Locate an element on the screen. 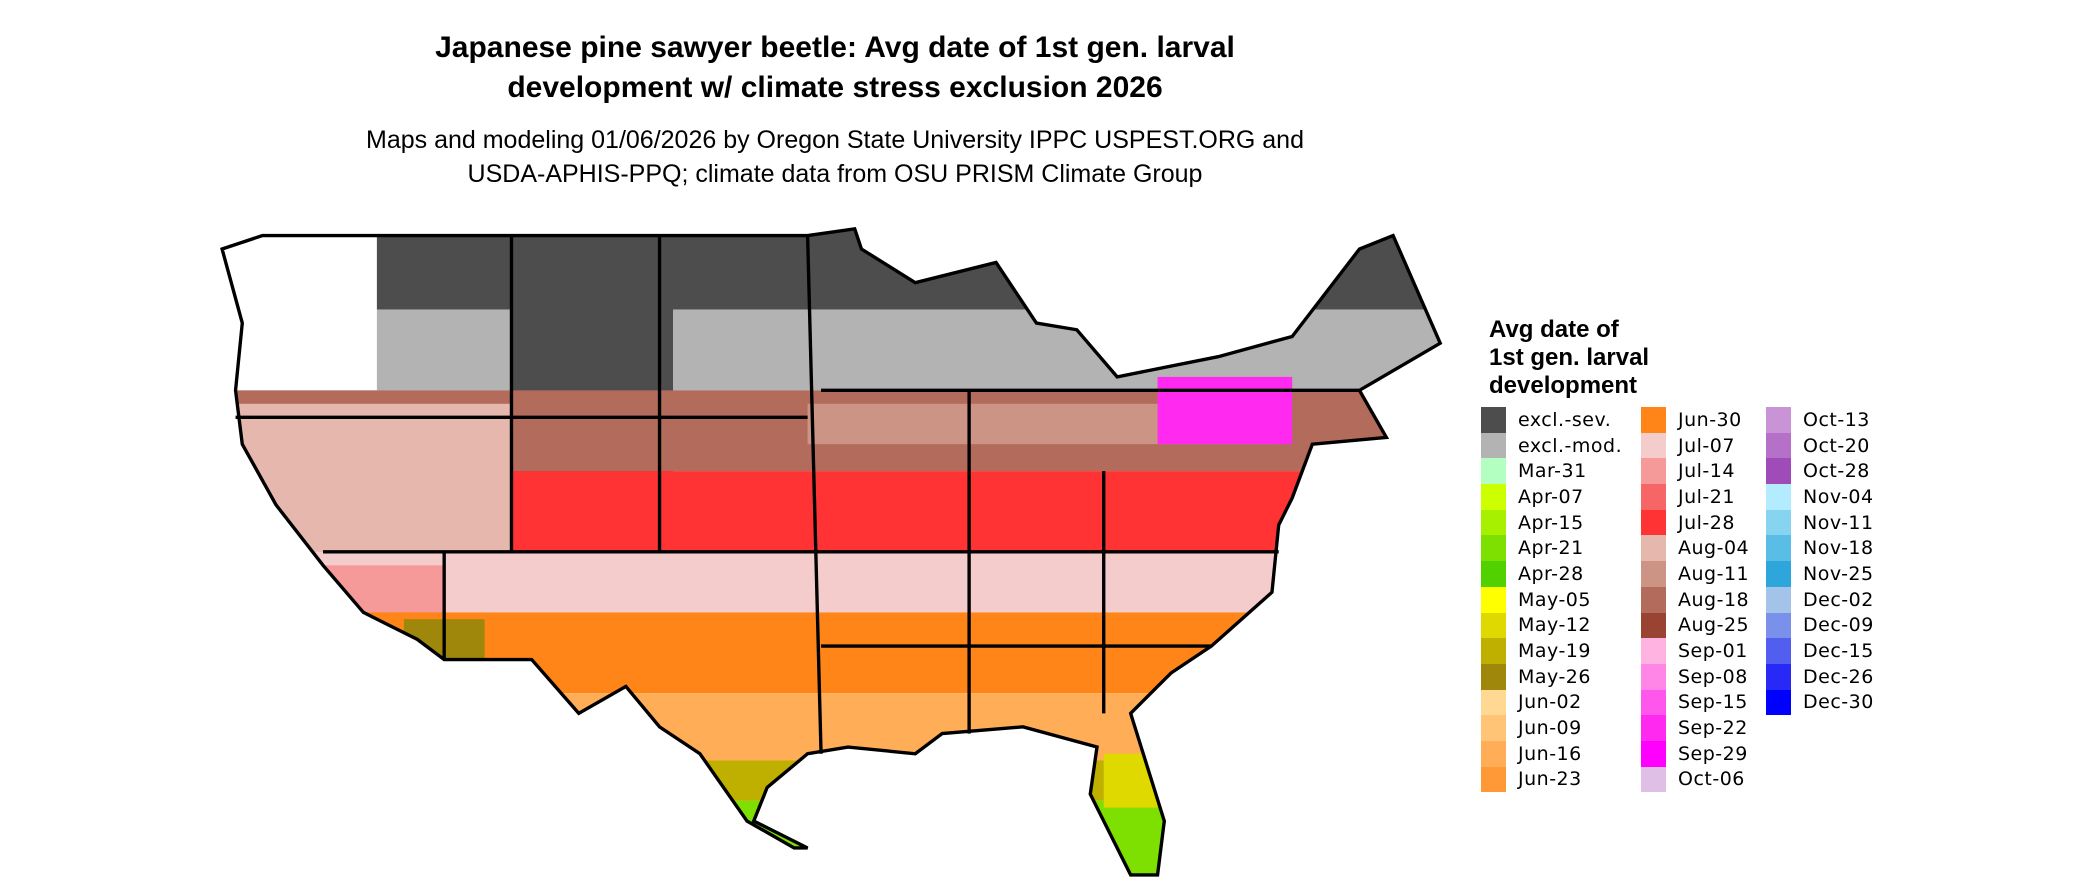  legend-item: Apr-07 is located at coordinates (1551, 497).